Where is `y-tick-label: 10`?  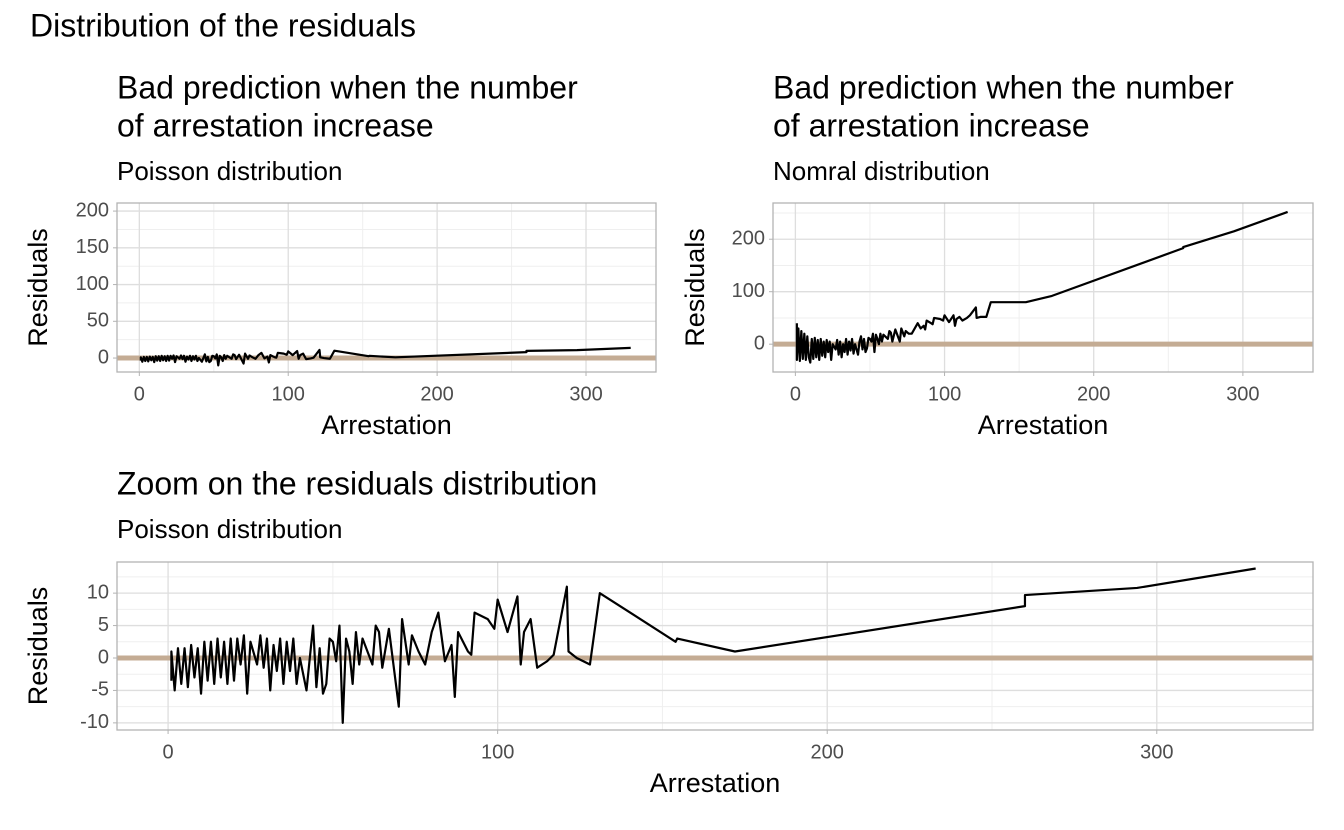
y-tick-label: 10 is located at coordinates (98, 592).